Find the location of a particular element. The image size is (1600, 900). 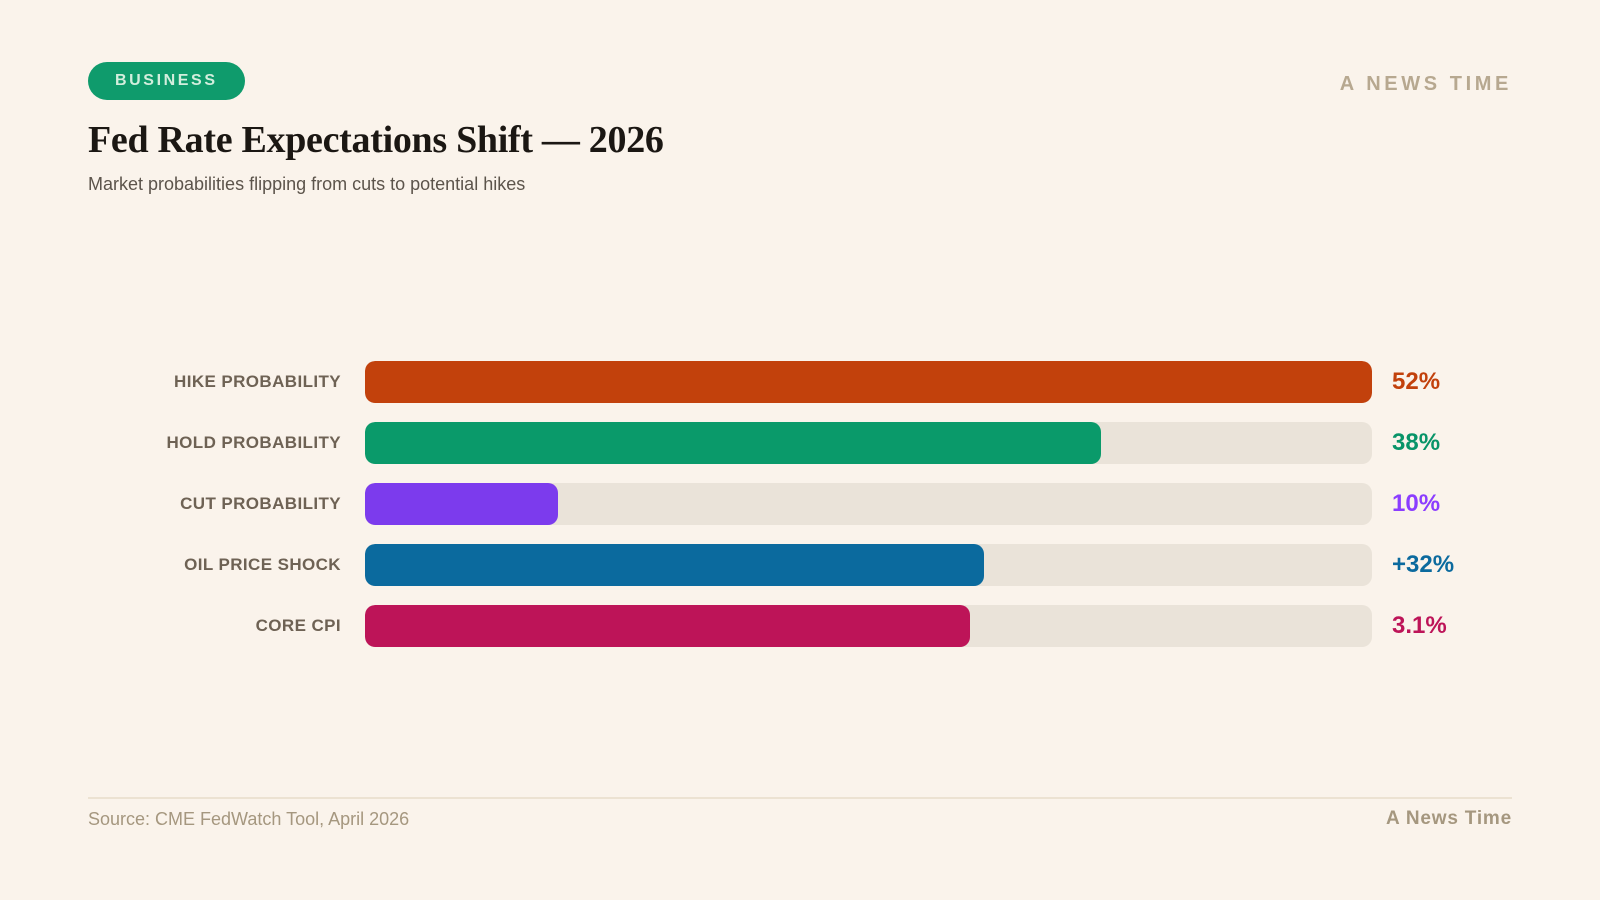

publisher-brand-bottom: A News Time is located at coordinates (1448, 818).